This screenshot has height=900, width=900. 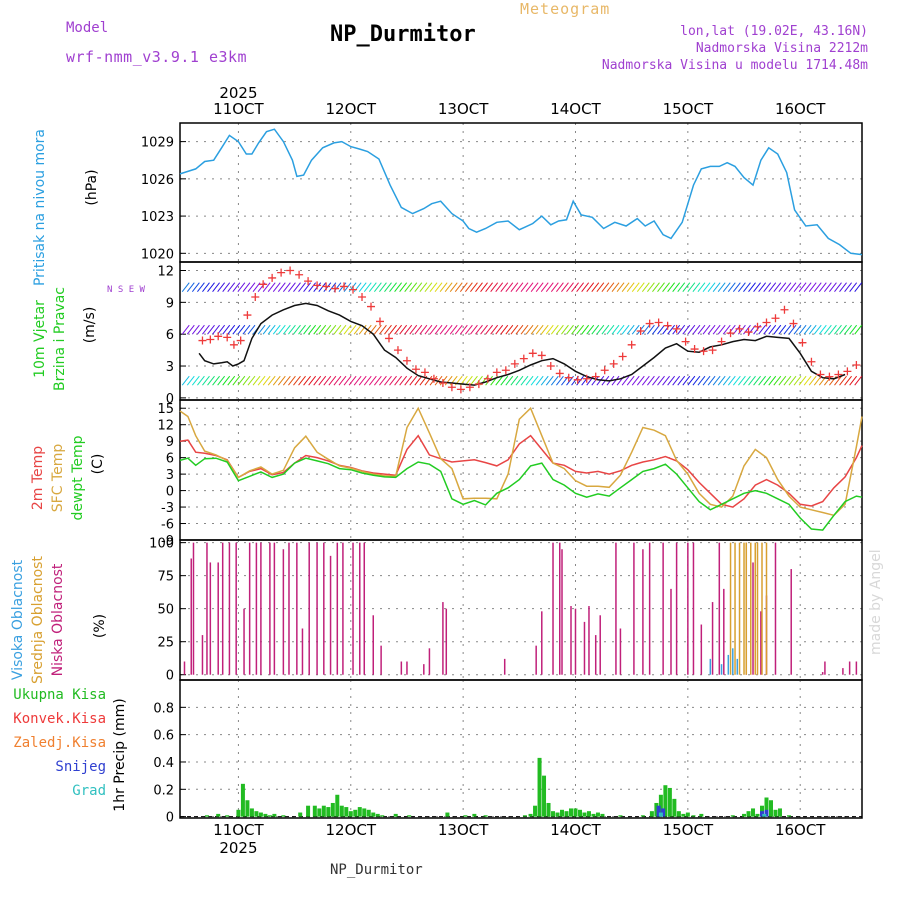 What do you see at coordinates (163, 790) in the screenshot?
I see `ytick-label-precip: 0.2` at bounding box center [163, 790].